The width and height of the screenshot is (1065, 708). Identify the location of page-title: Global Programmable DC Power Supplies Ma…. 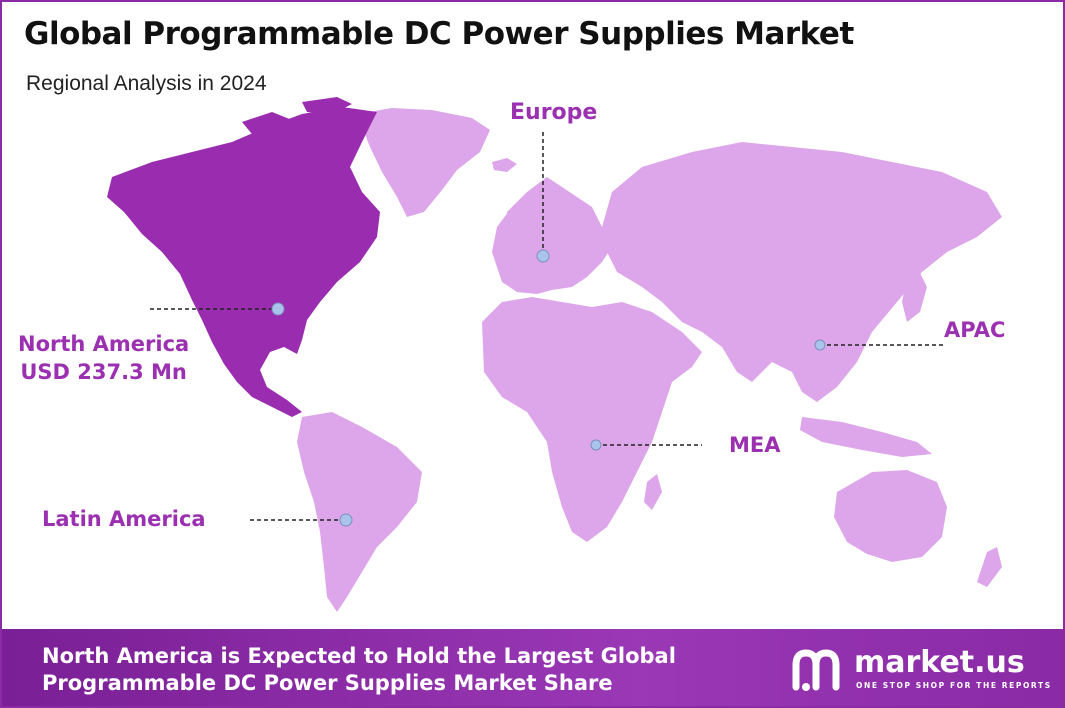
(439, 34).